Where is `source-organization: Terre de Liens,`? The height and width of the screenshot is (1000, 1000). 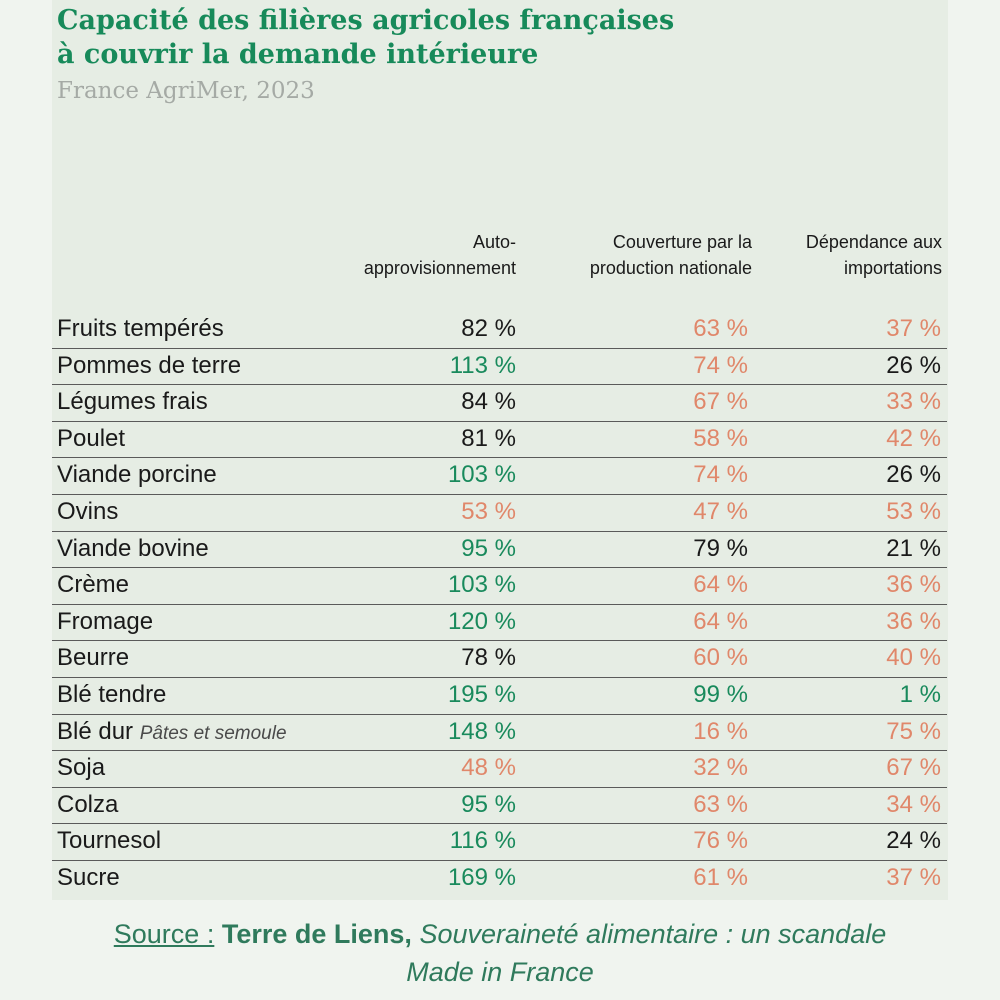 source-organization: Terre de Liens, is located at coordinates (316, 934).